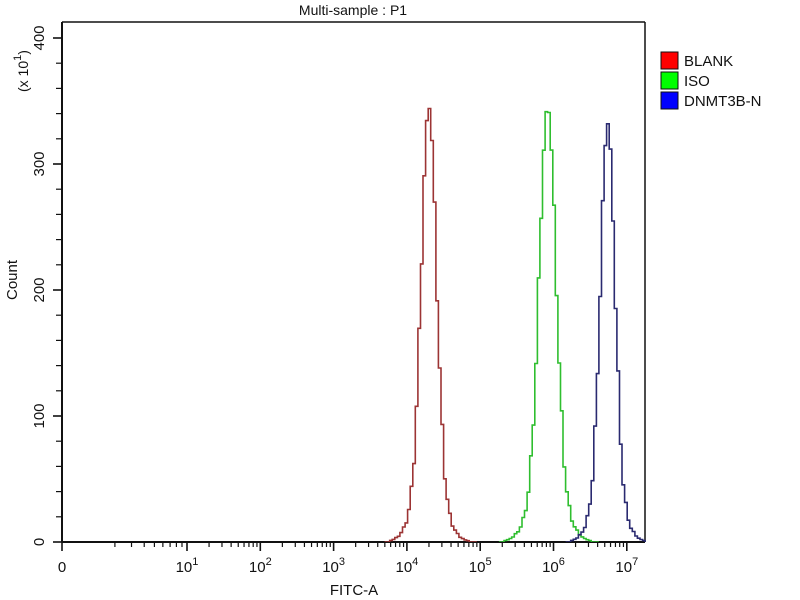 This screenshot has height=600, width=800. What do you see at coordinates (548, 326) in the screenshot?
I see `curve-iso` at bounding box center [548, 326].